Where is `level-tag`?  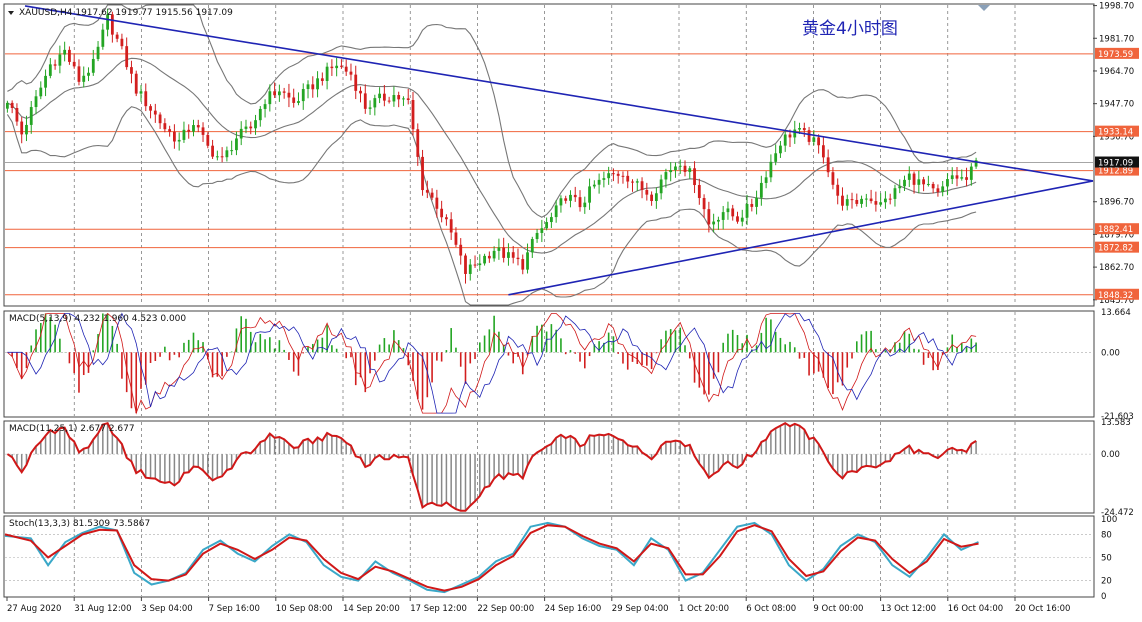
level-tag is located at coordinates (1117, 247).